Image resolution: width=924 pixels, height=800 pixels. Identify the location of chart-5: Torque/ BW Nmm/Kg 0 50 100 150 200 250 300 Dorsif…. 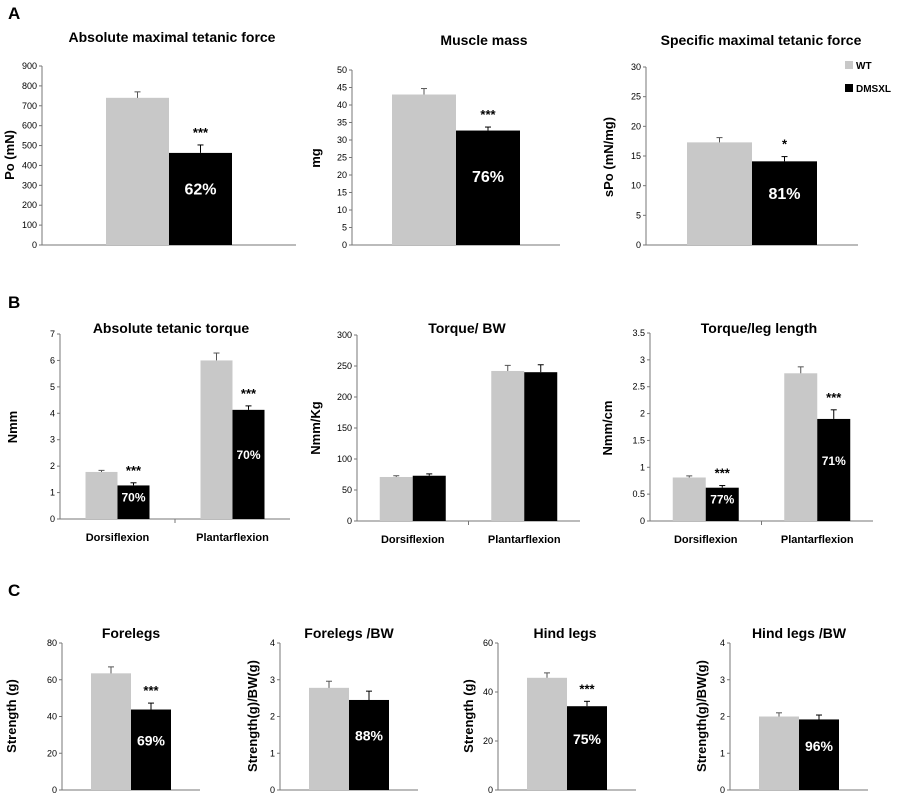
(444, 433).